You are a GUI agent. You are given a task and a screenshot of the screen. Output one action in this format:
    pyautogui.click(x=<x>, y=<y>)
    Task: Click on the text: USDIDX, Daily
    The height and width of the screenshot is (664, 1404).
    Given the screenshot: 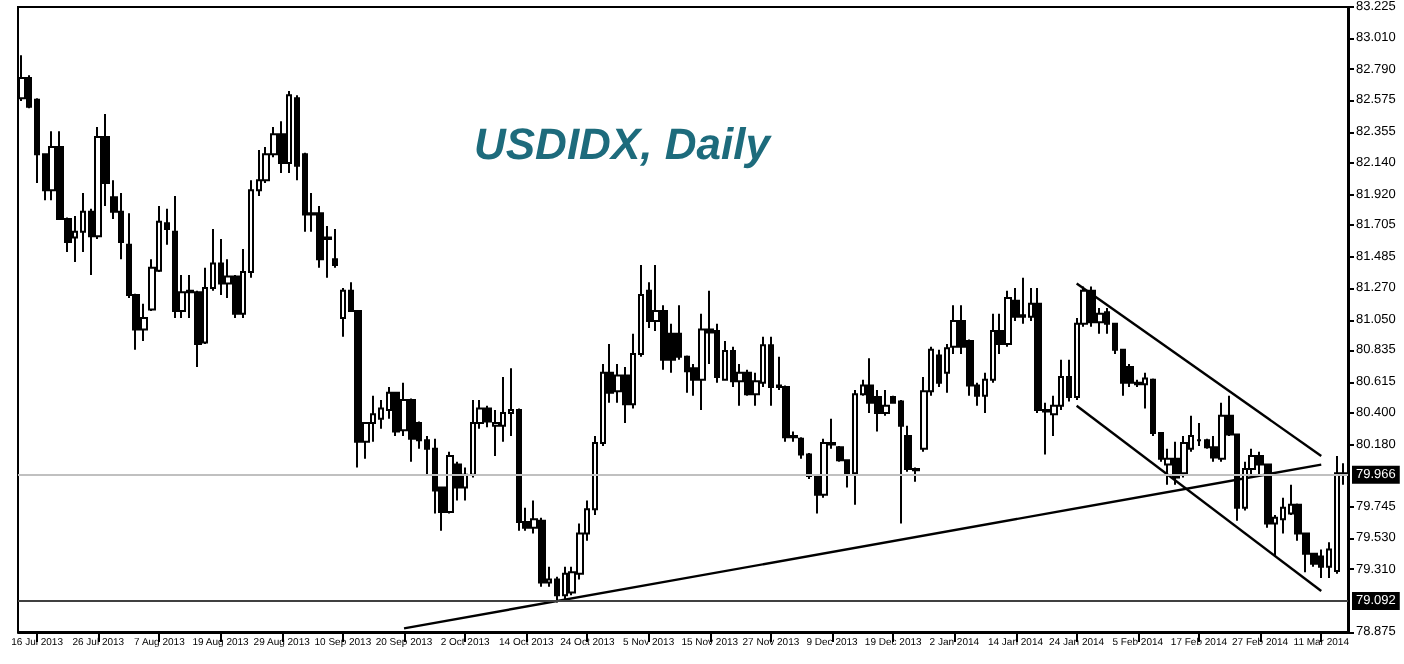 What is the action you would take?
    pyautogui.click(x=624, y=144)
    